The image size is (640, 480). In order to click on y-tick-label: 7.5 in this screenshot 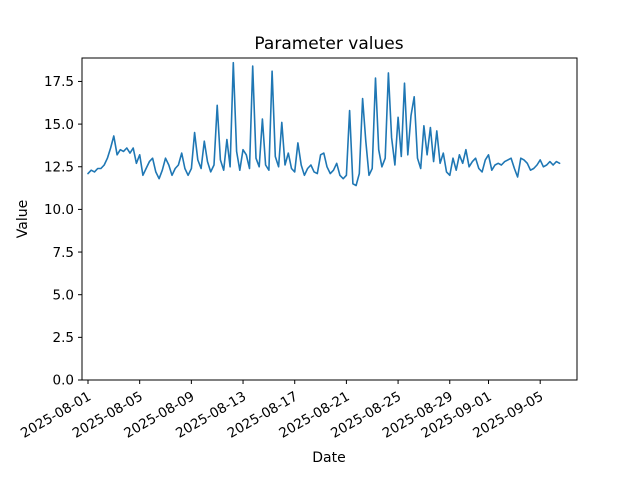, I will do `click(63, 253)`.